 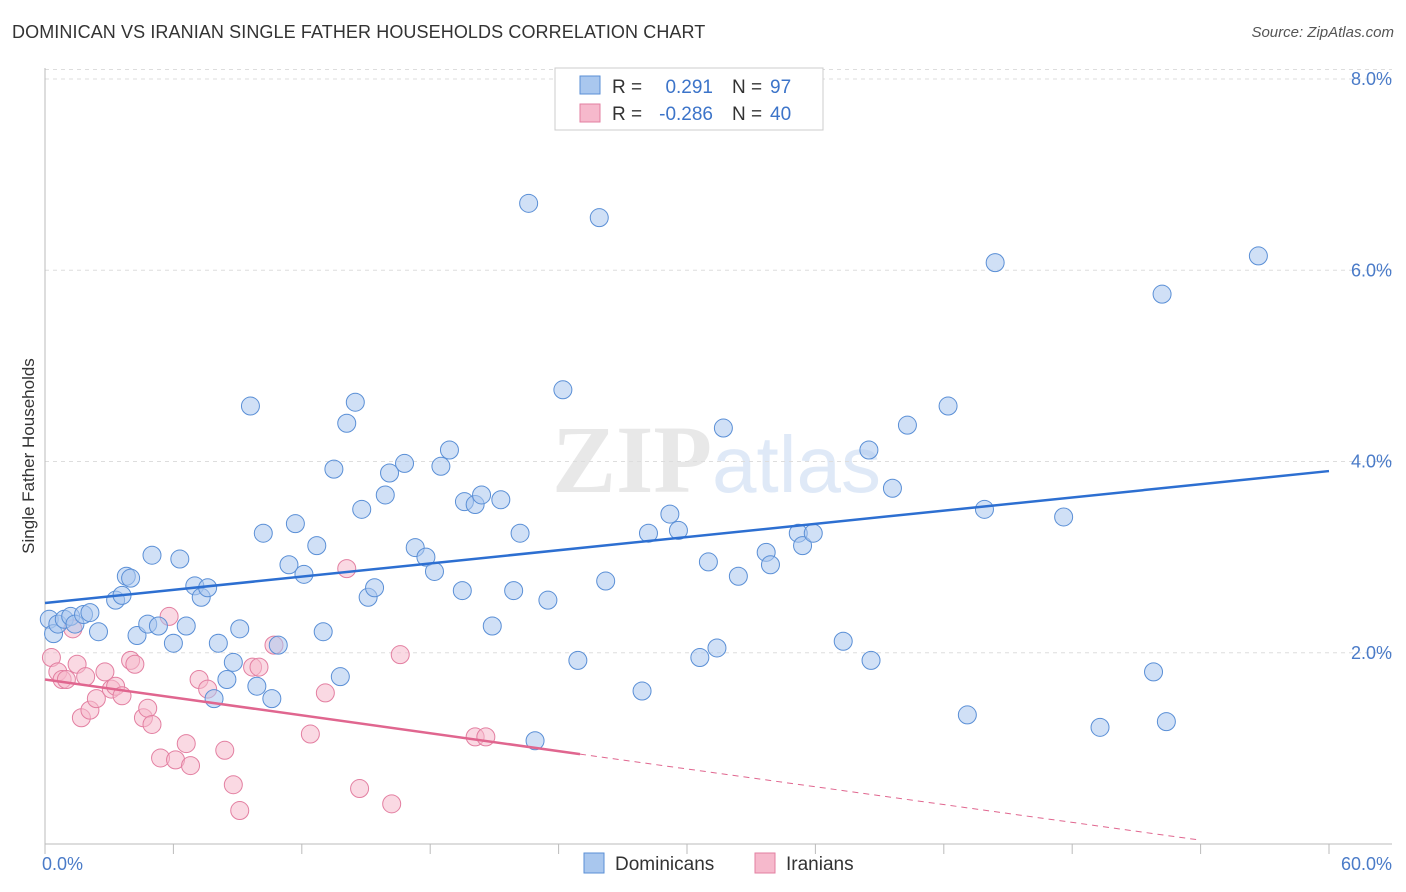 I want to click on source-credit: Source: ZipAtlas.com, so click(x=1322, y=32).